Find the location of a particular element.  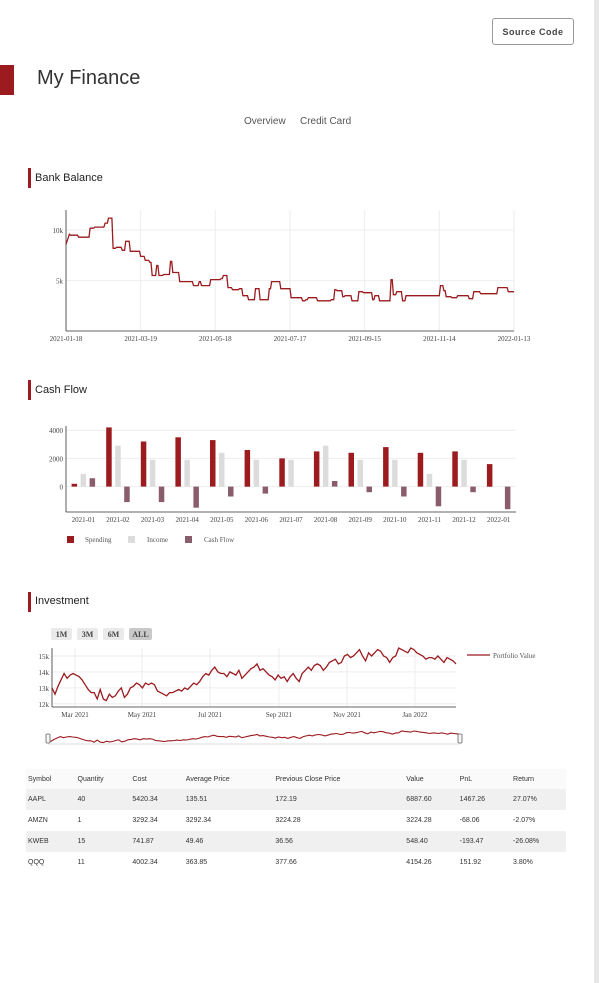

cell: 741.87 is located at coordinates (157, 841).